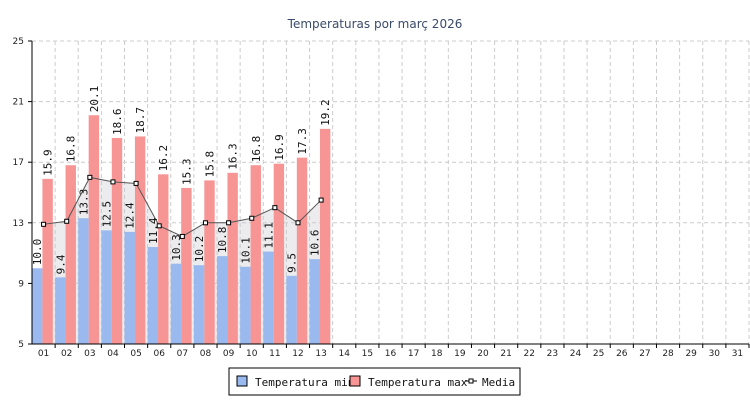 This screenshot has height=400, width=750. I want to click on data-label-max: 15.8, so click(210, 164).